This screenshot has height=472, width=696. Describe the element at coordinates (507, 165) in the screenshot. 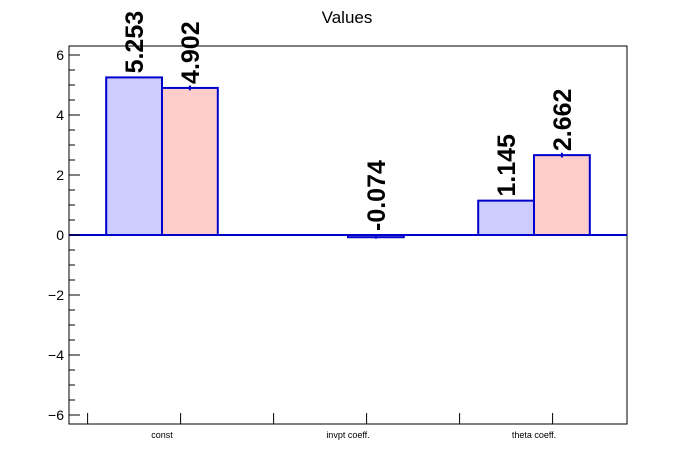

I see `value-label-s0-2: 1.145` at that location.